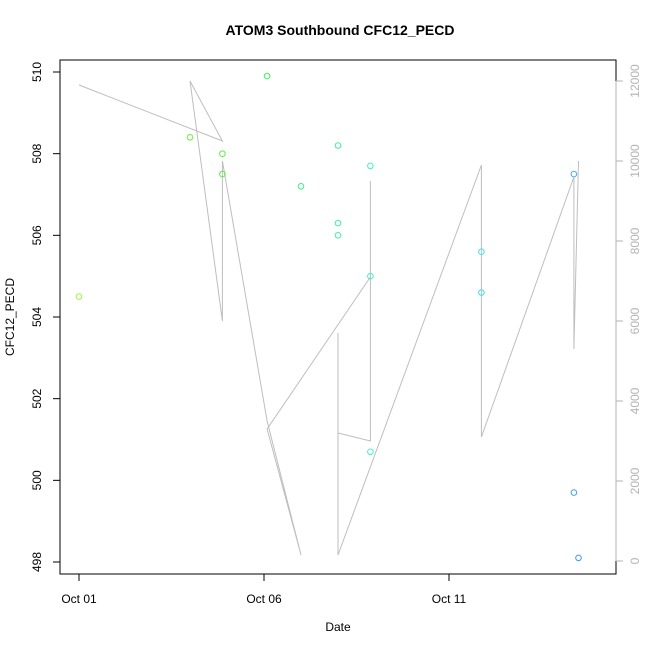 Image resolution: width=650 pixels, height=650 pixels. What do you see at coordinates (37, 398) in the screenshot?
I see `y-tick-label: 502` at bounding box center [37, 398].